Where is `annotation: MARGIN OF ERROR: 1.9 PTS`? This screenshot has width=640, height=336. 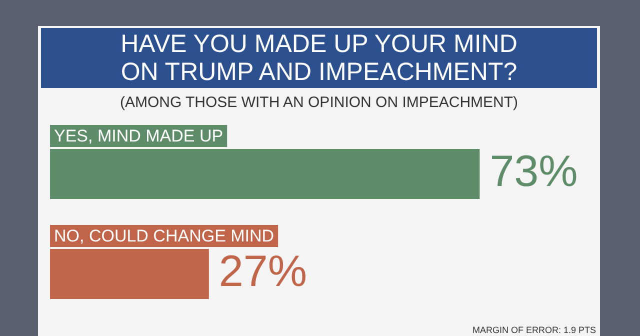 annotation: MARGIN OF ERROR: 1.9 PTS is located at coordinates (534, 330).